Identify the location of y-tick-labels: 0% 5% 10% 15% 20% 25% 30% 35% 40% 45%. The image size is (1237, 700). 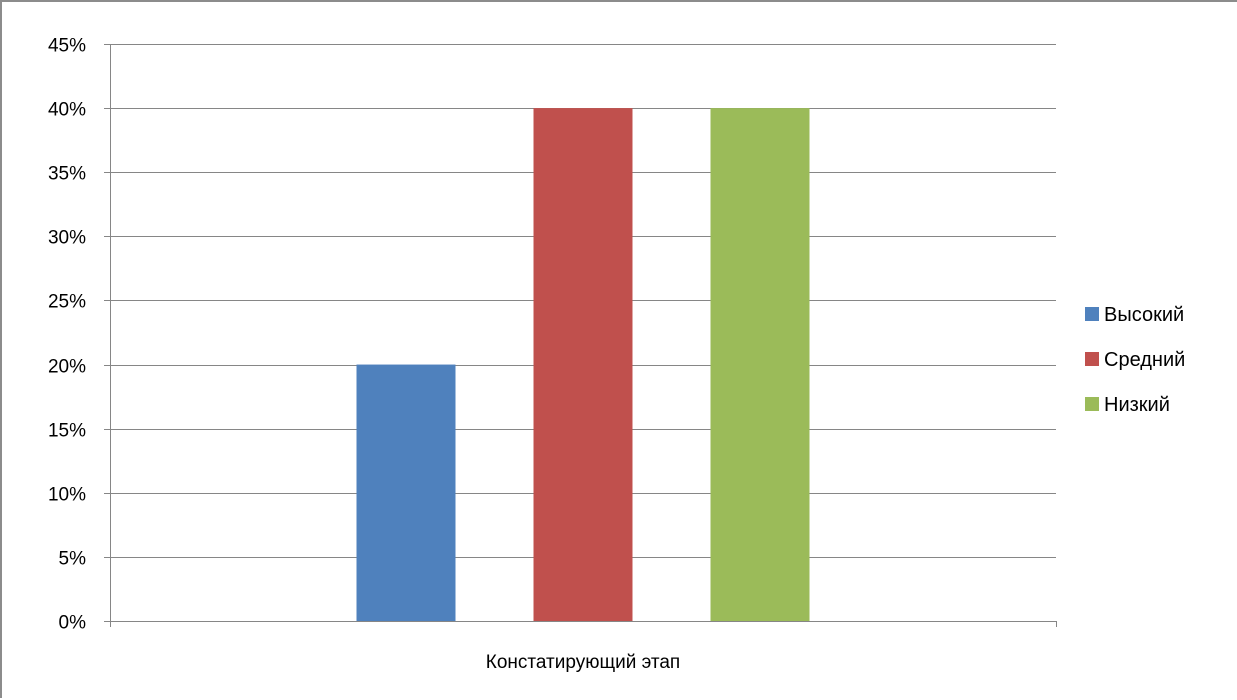
(67, 335).